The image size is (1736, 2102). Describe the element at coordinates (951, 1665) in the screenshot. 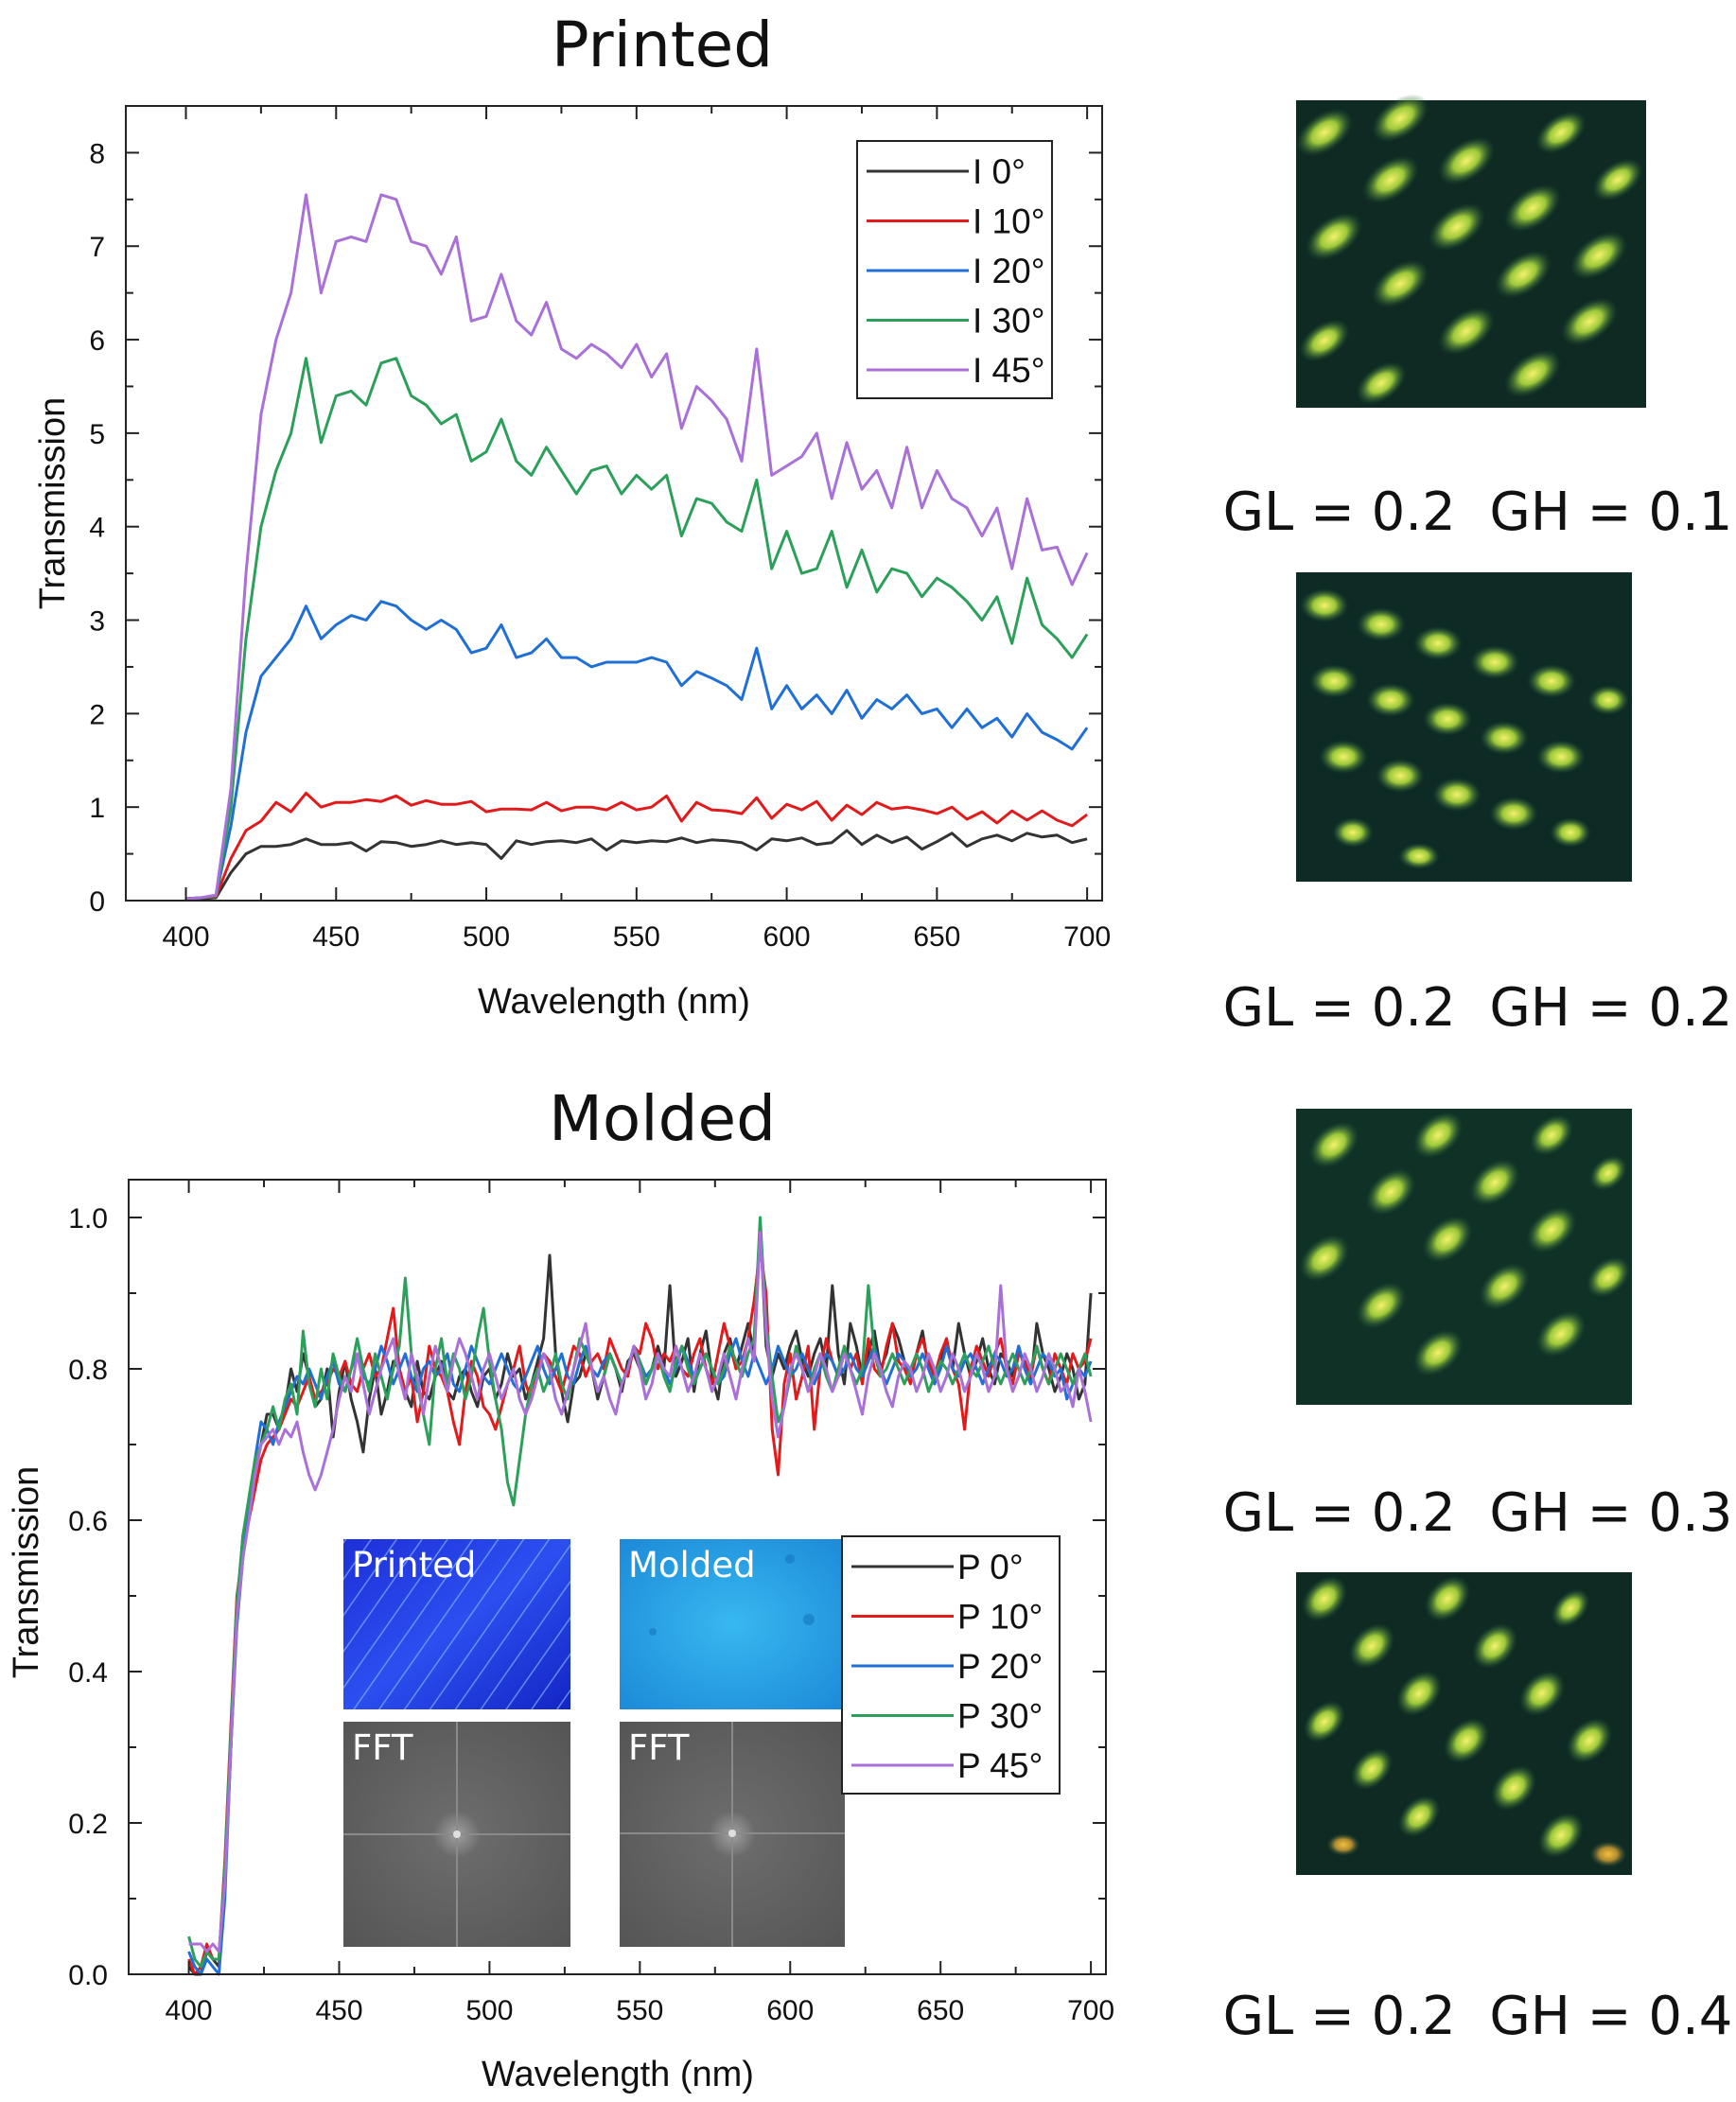

I see `legend-molded: P 0° P 10° P 20° P 30° P 45°` at that location.